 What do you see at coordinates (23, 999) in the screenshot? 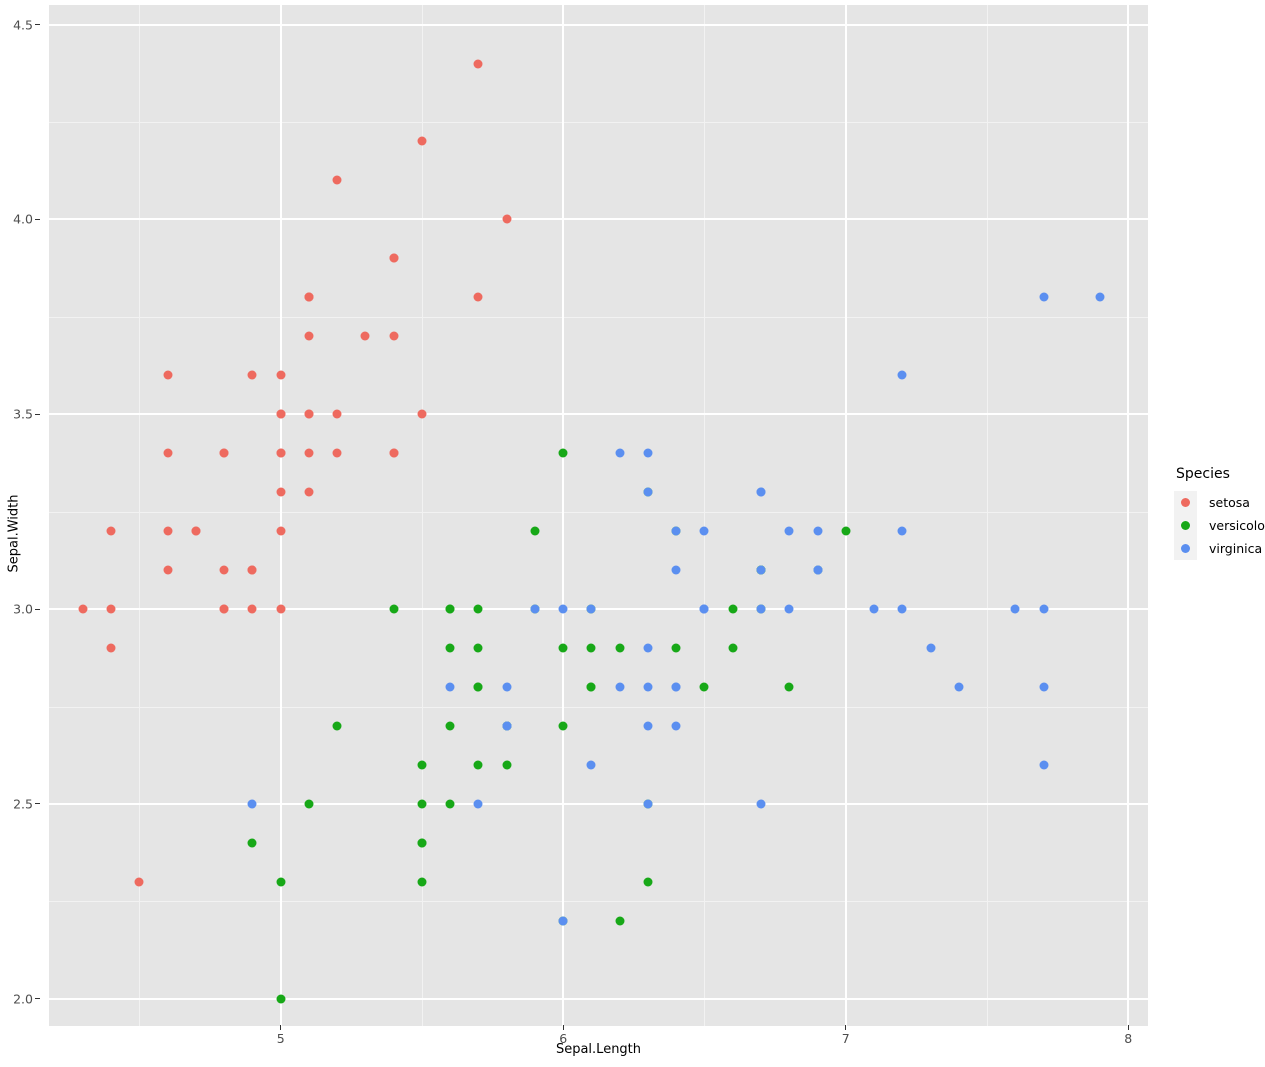
I see `y-tick-label: 2.0` at bounding box center [23, 999].